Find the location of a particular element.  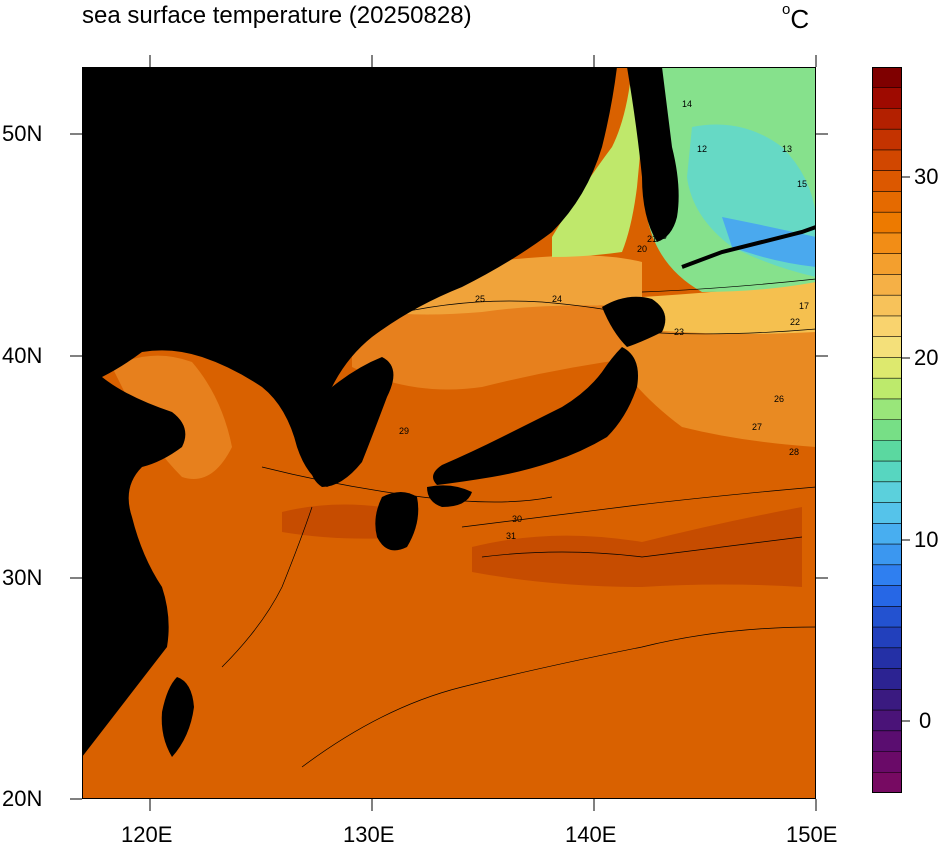

land-honshu is located at coordinates (535, 416).